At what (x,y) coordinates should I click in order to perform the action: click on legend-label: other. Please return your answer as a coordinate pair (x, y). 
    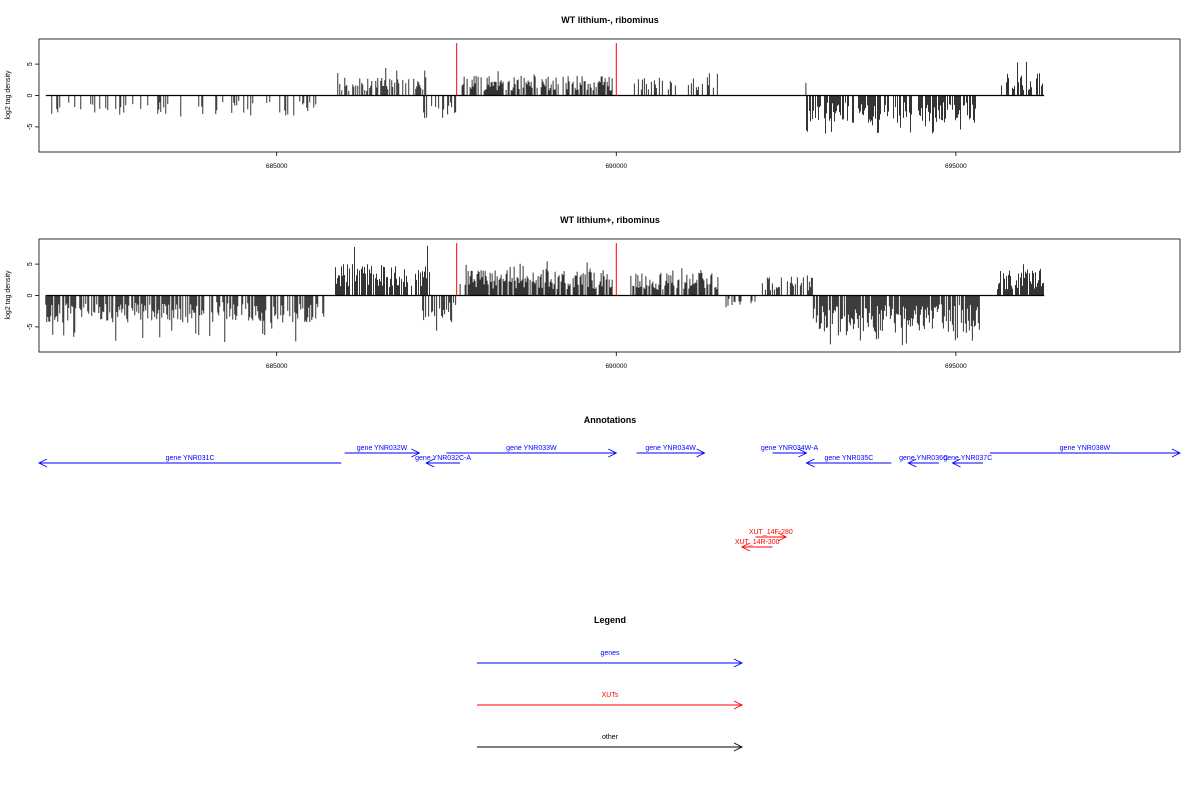
    Looking at the image, I should click on (610, 737).